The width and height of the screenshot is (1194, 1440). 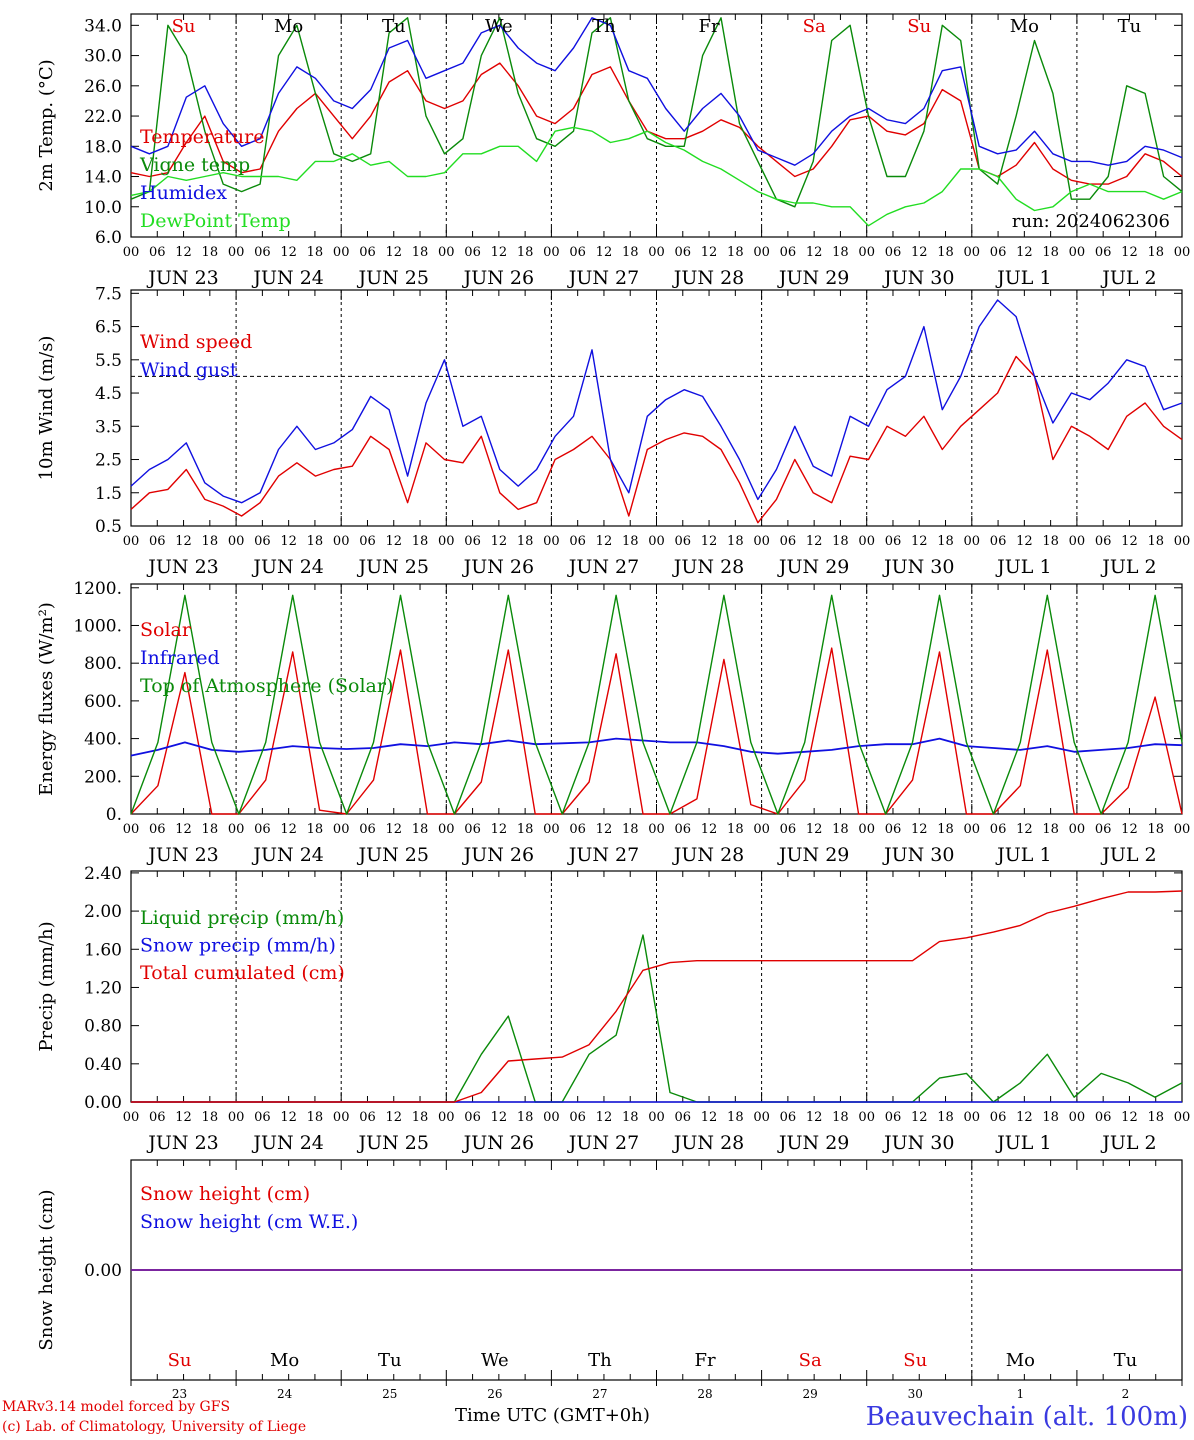 What do you see at coordinates (287, 567) in the screenshot?
I see `date-label: JUN 24` at bounding box center [287, 567].